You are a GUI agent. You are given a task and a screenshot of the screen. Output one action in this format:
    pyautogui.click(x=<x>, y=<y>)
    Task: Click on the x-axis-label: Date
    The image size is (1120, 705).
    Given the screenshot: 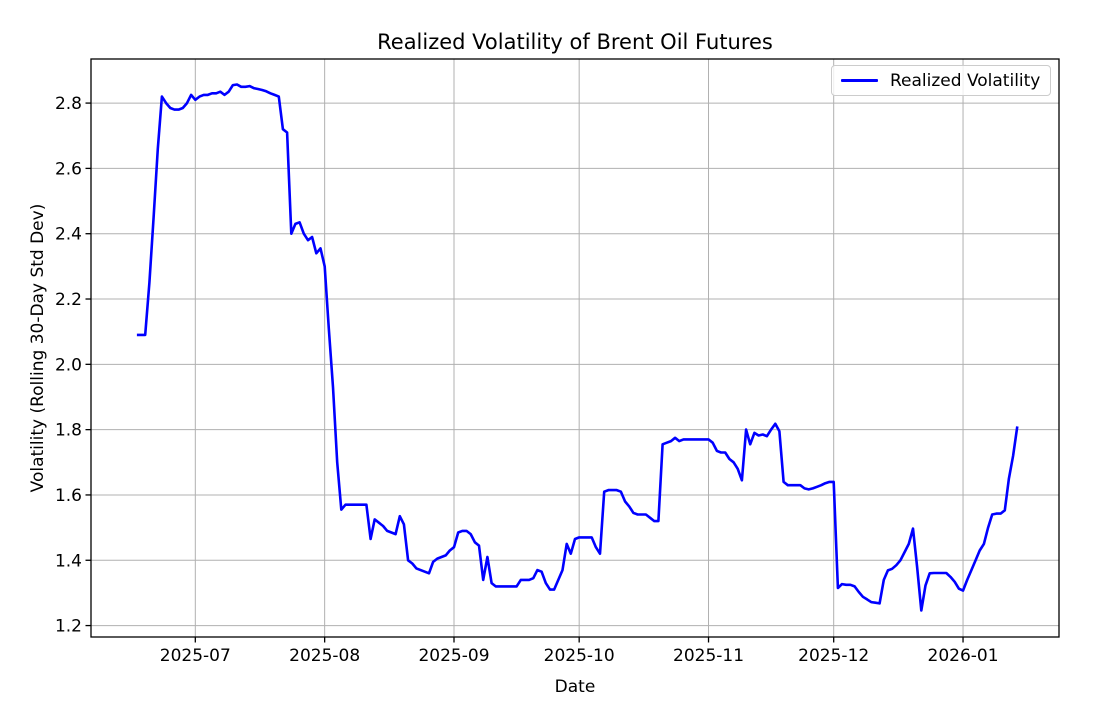 What is the action you would take?
    pyautogui.click(x=575, y=687)
    